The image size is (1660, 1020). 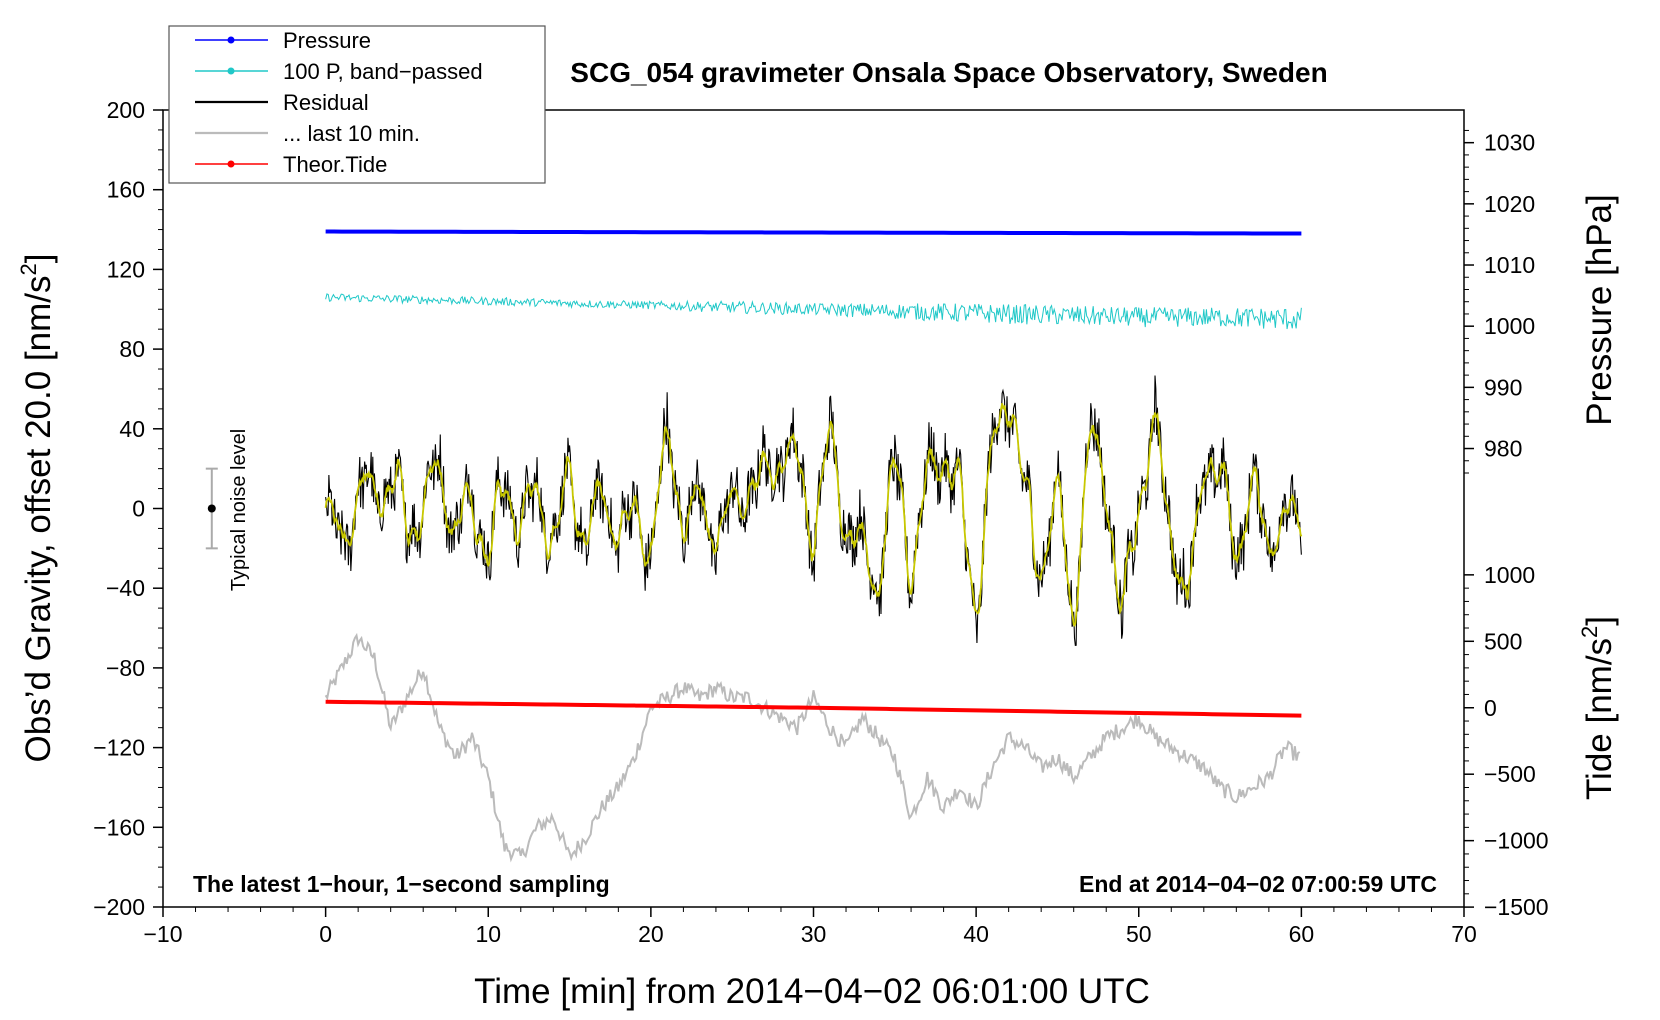 What do you see at coordinates (1599, 719) in the screenshot?
I see `y-axis-title-tide-main: Tide [nm/s` at bounding box center [1599, 719].